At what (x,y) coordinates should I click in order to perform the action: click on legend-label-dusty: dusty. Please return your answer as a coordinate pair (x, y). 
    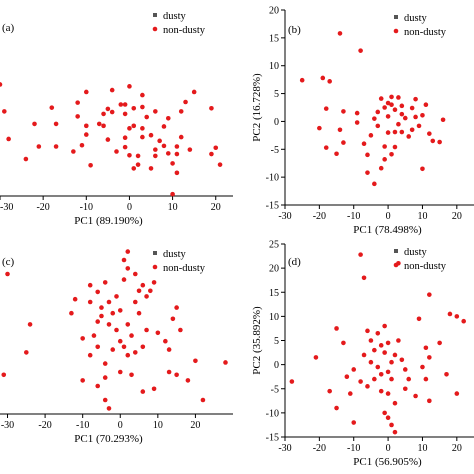
    Looking at the image, I should click on (175, 16).